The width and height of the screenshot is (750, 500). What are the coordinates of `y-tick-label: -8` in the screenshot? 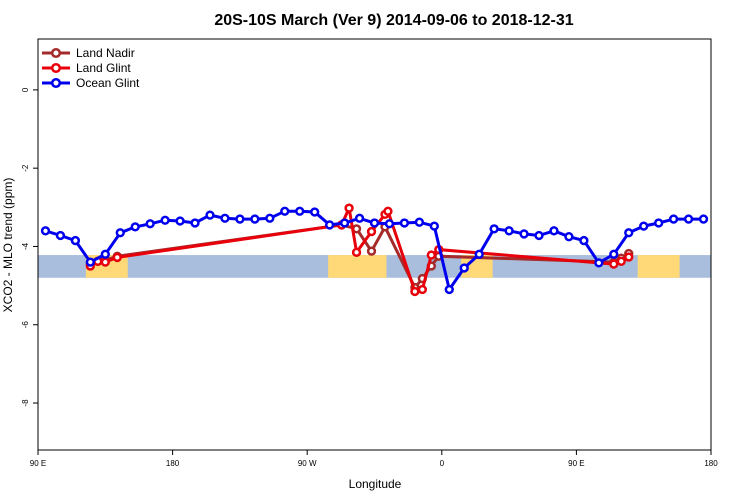 It's located at (25, 403).